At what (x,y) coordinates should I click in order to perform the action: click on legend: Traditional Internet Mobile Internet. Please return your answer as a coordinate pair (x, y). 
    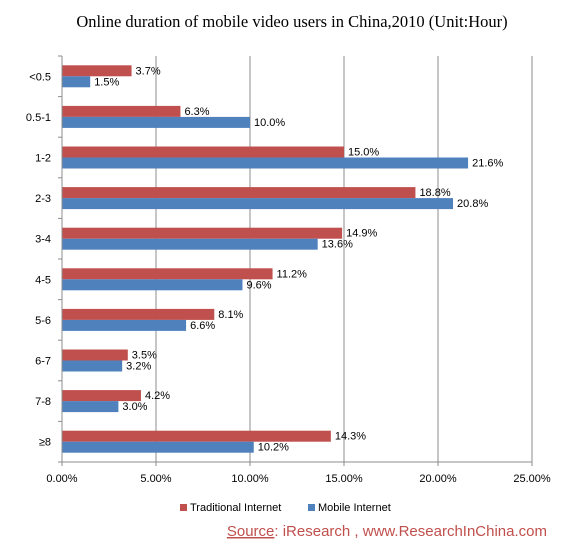
    Looking at the image, I should click on (285, 508).